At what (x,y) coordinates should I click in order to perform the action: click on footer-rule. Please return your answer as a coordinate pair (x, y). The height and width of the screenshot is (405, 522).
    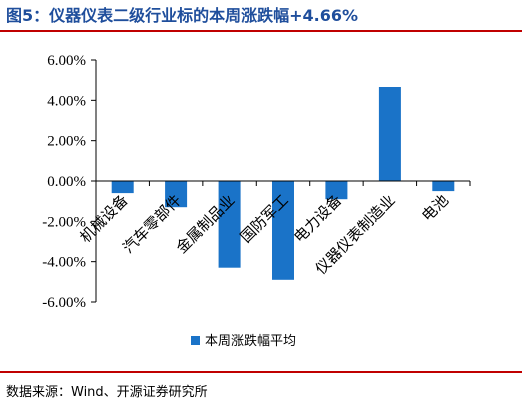
    Looking at the image, I should click on (261, 372).